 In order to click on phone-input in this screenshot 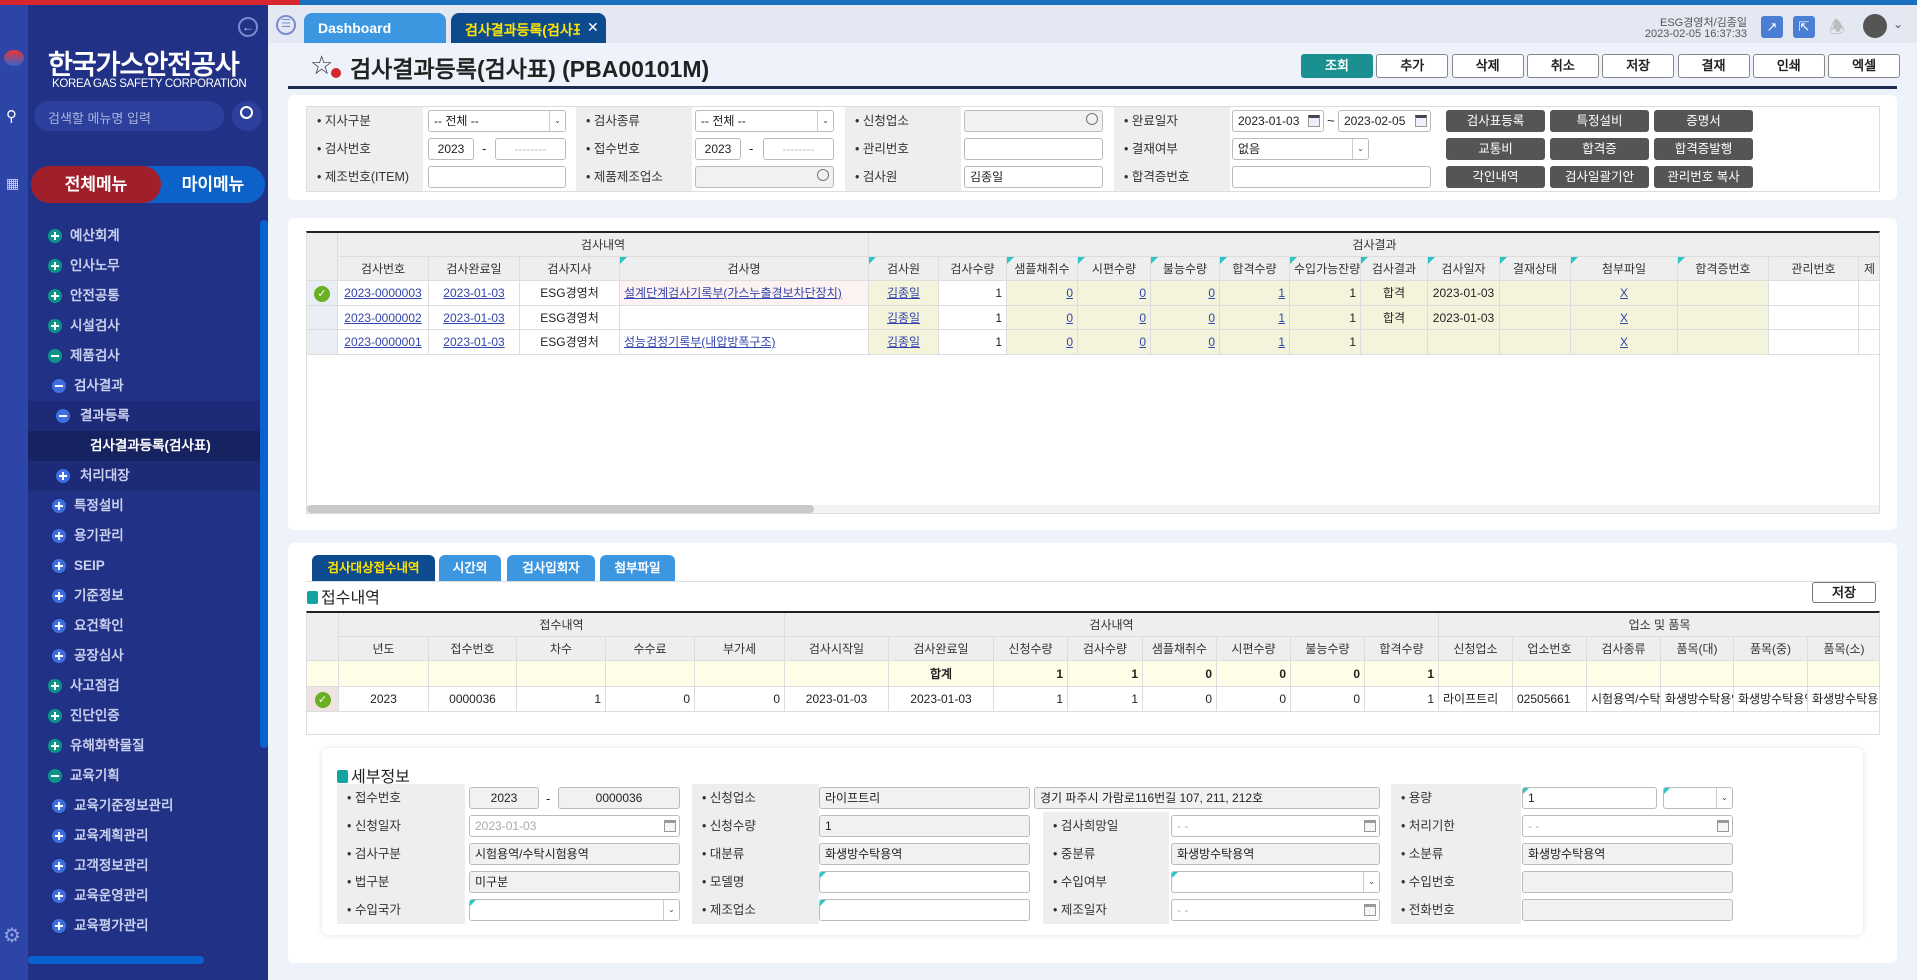, I will do `click(1627, 910)`.